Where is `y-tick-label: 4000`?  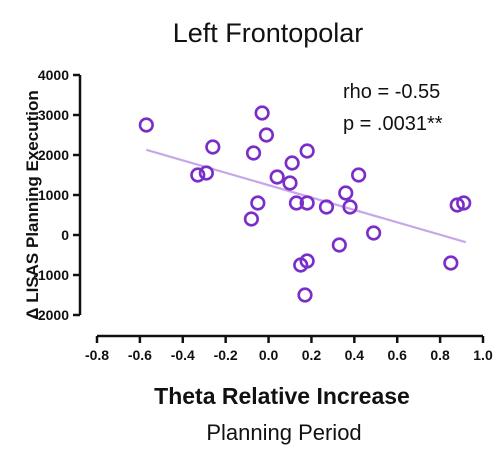
y-tick-label: 4000 is located at coordinates (53, 75).